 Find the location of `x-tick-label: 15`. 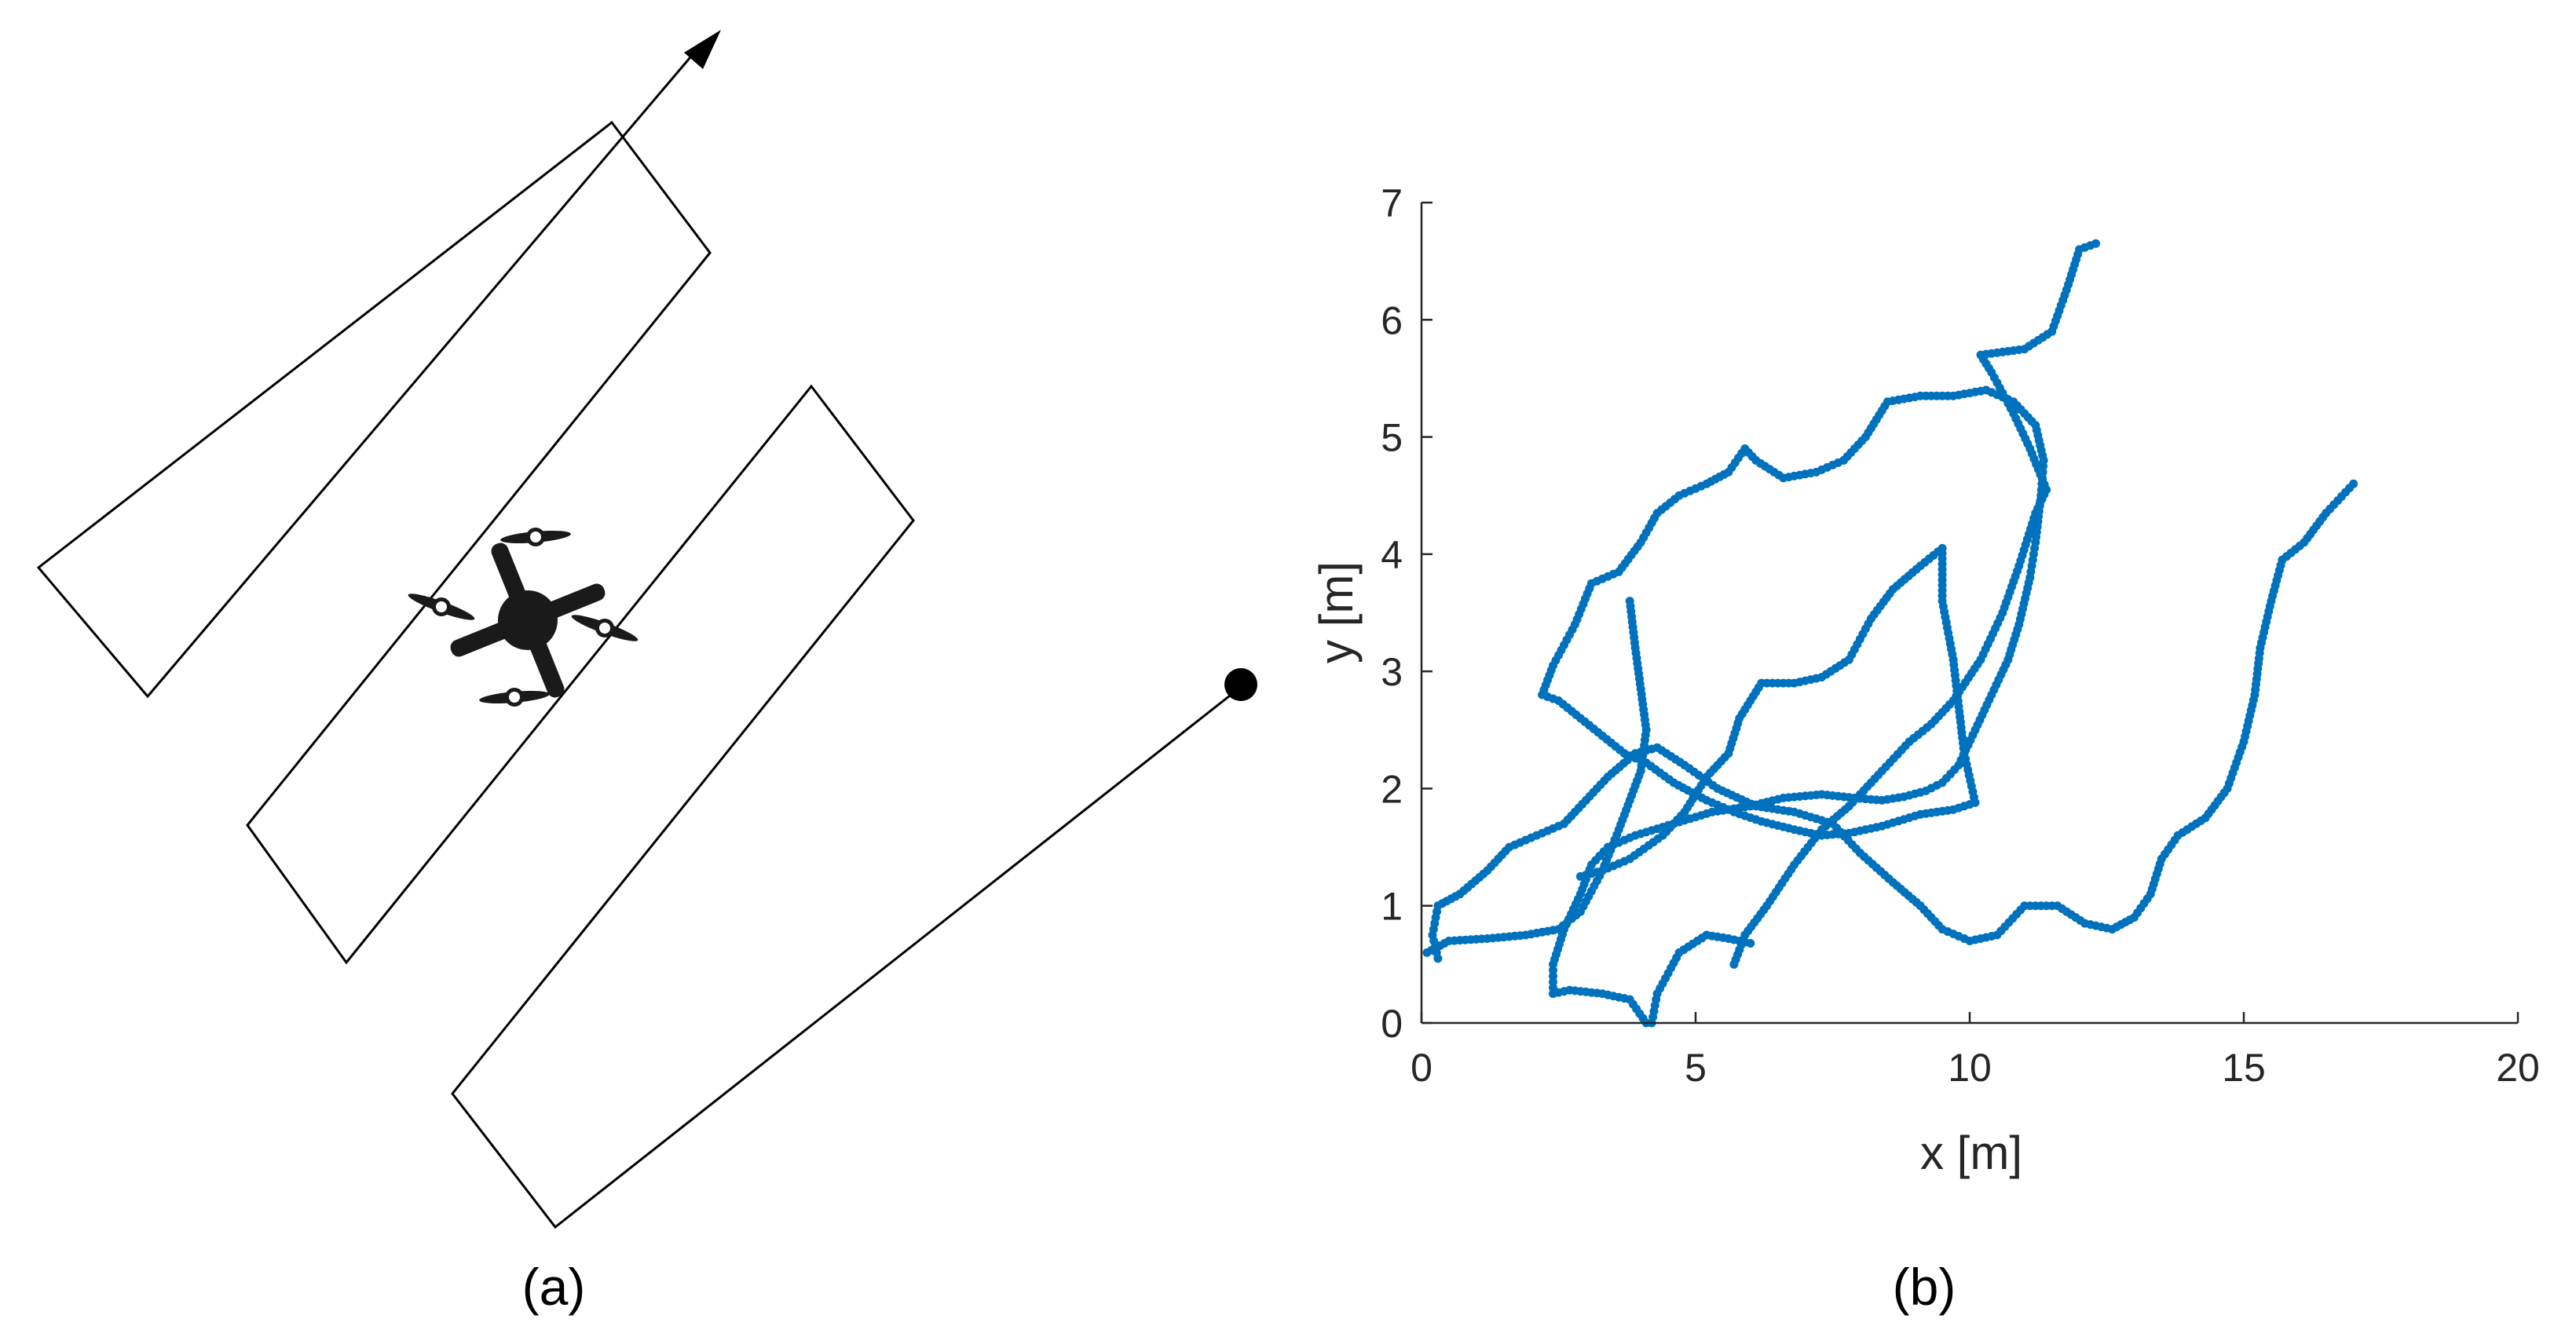

x-tick-label: 15 is located at coordinates (2244, 1068).